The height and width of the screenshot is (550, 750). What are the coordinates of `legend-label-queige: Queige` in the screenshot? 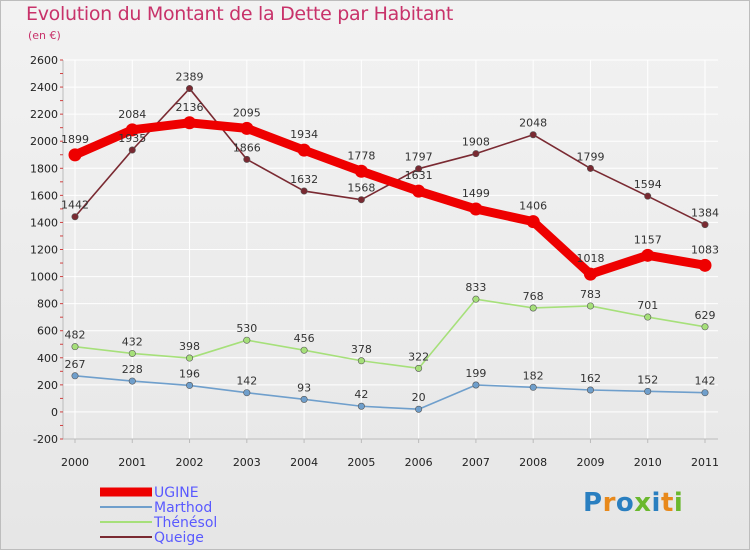 It's located at (179, 538).